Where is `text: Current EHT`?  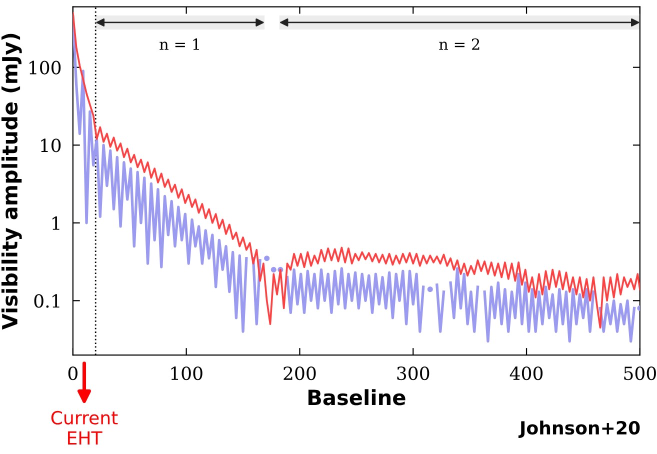
text: Current EHT is located at coordinates (84, 427).